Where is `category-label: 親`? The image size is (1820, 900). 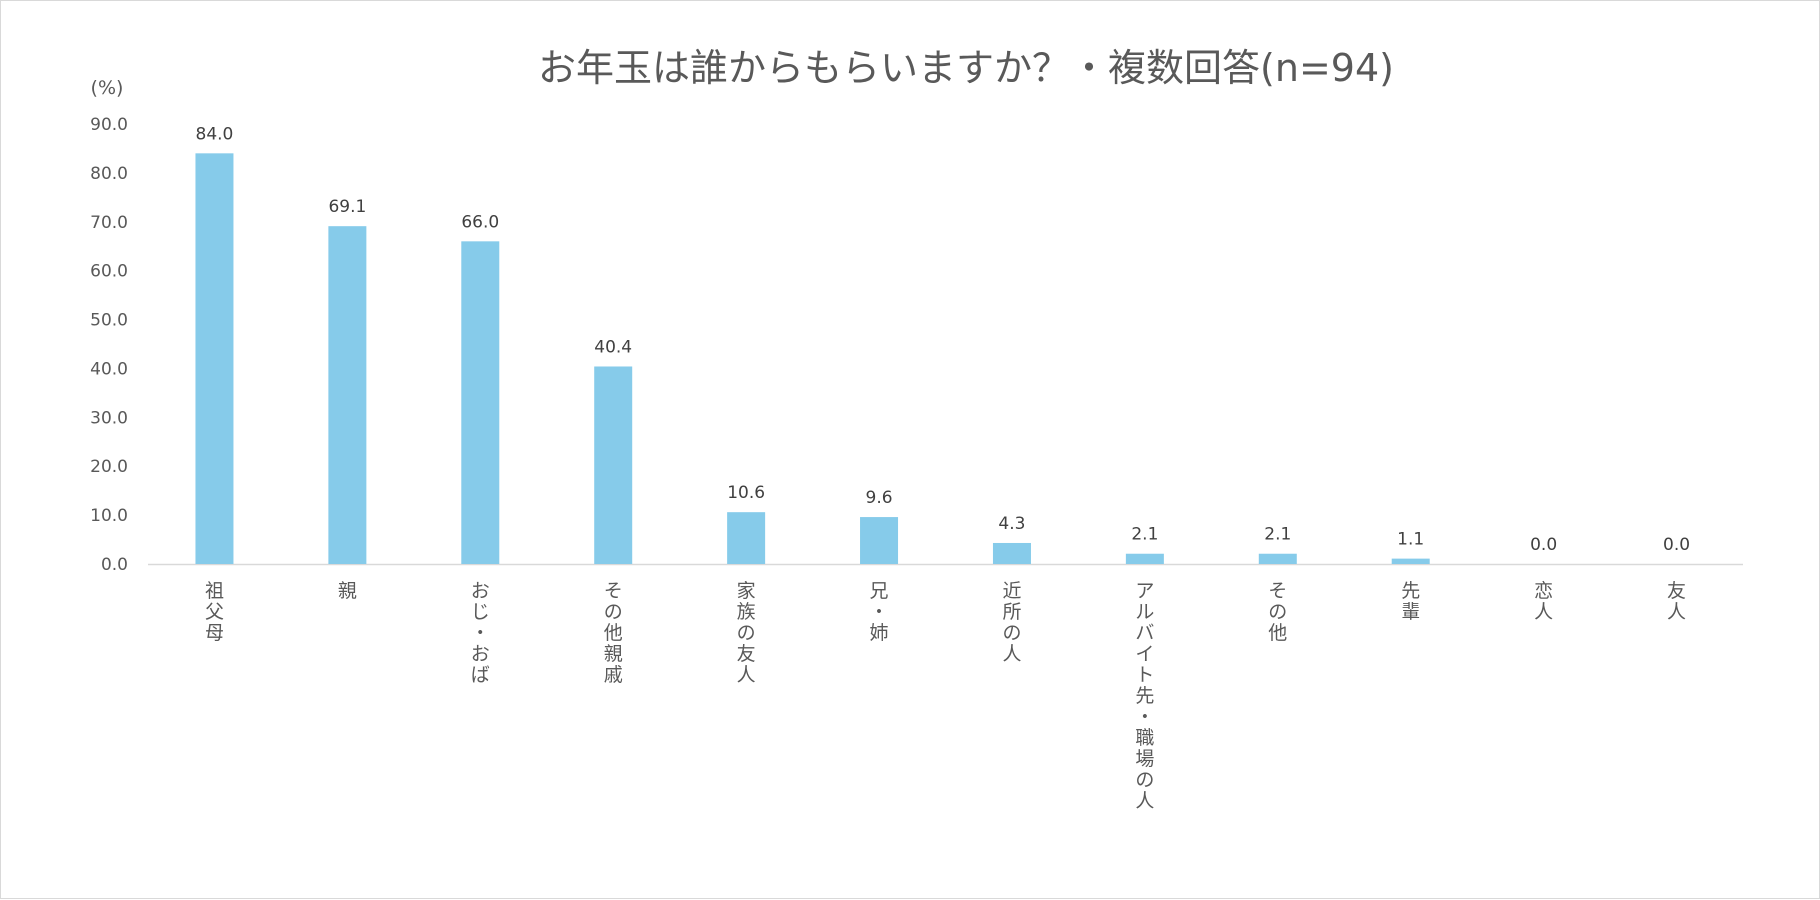 category-label: 親 is located at coordinates (347, 591).